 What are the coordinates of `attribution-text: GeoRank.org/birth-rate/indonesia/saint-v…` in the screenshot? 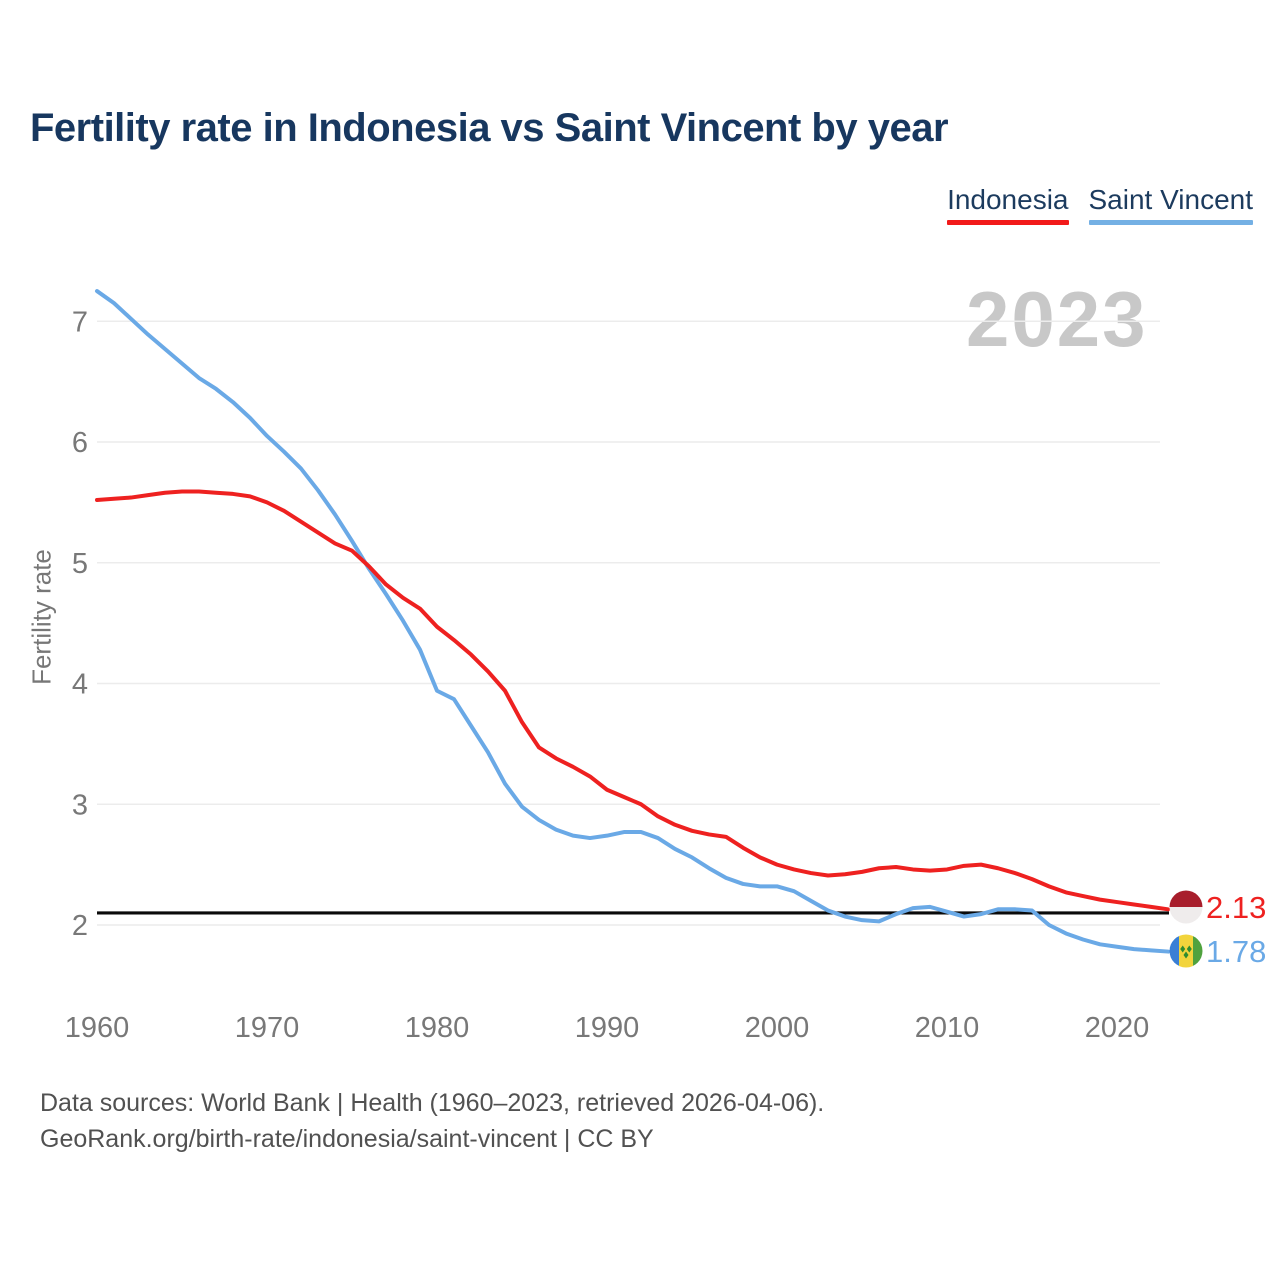 It's located at (347, 1139).